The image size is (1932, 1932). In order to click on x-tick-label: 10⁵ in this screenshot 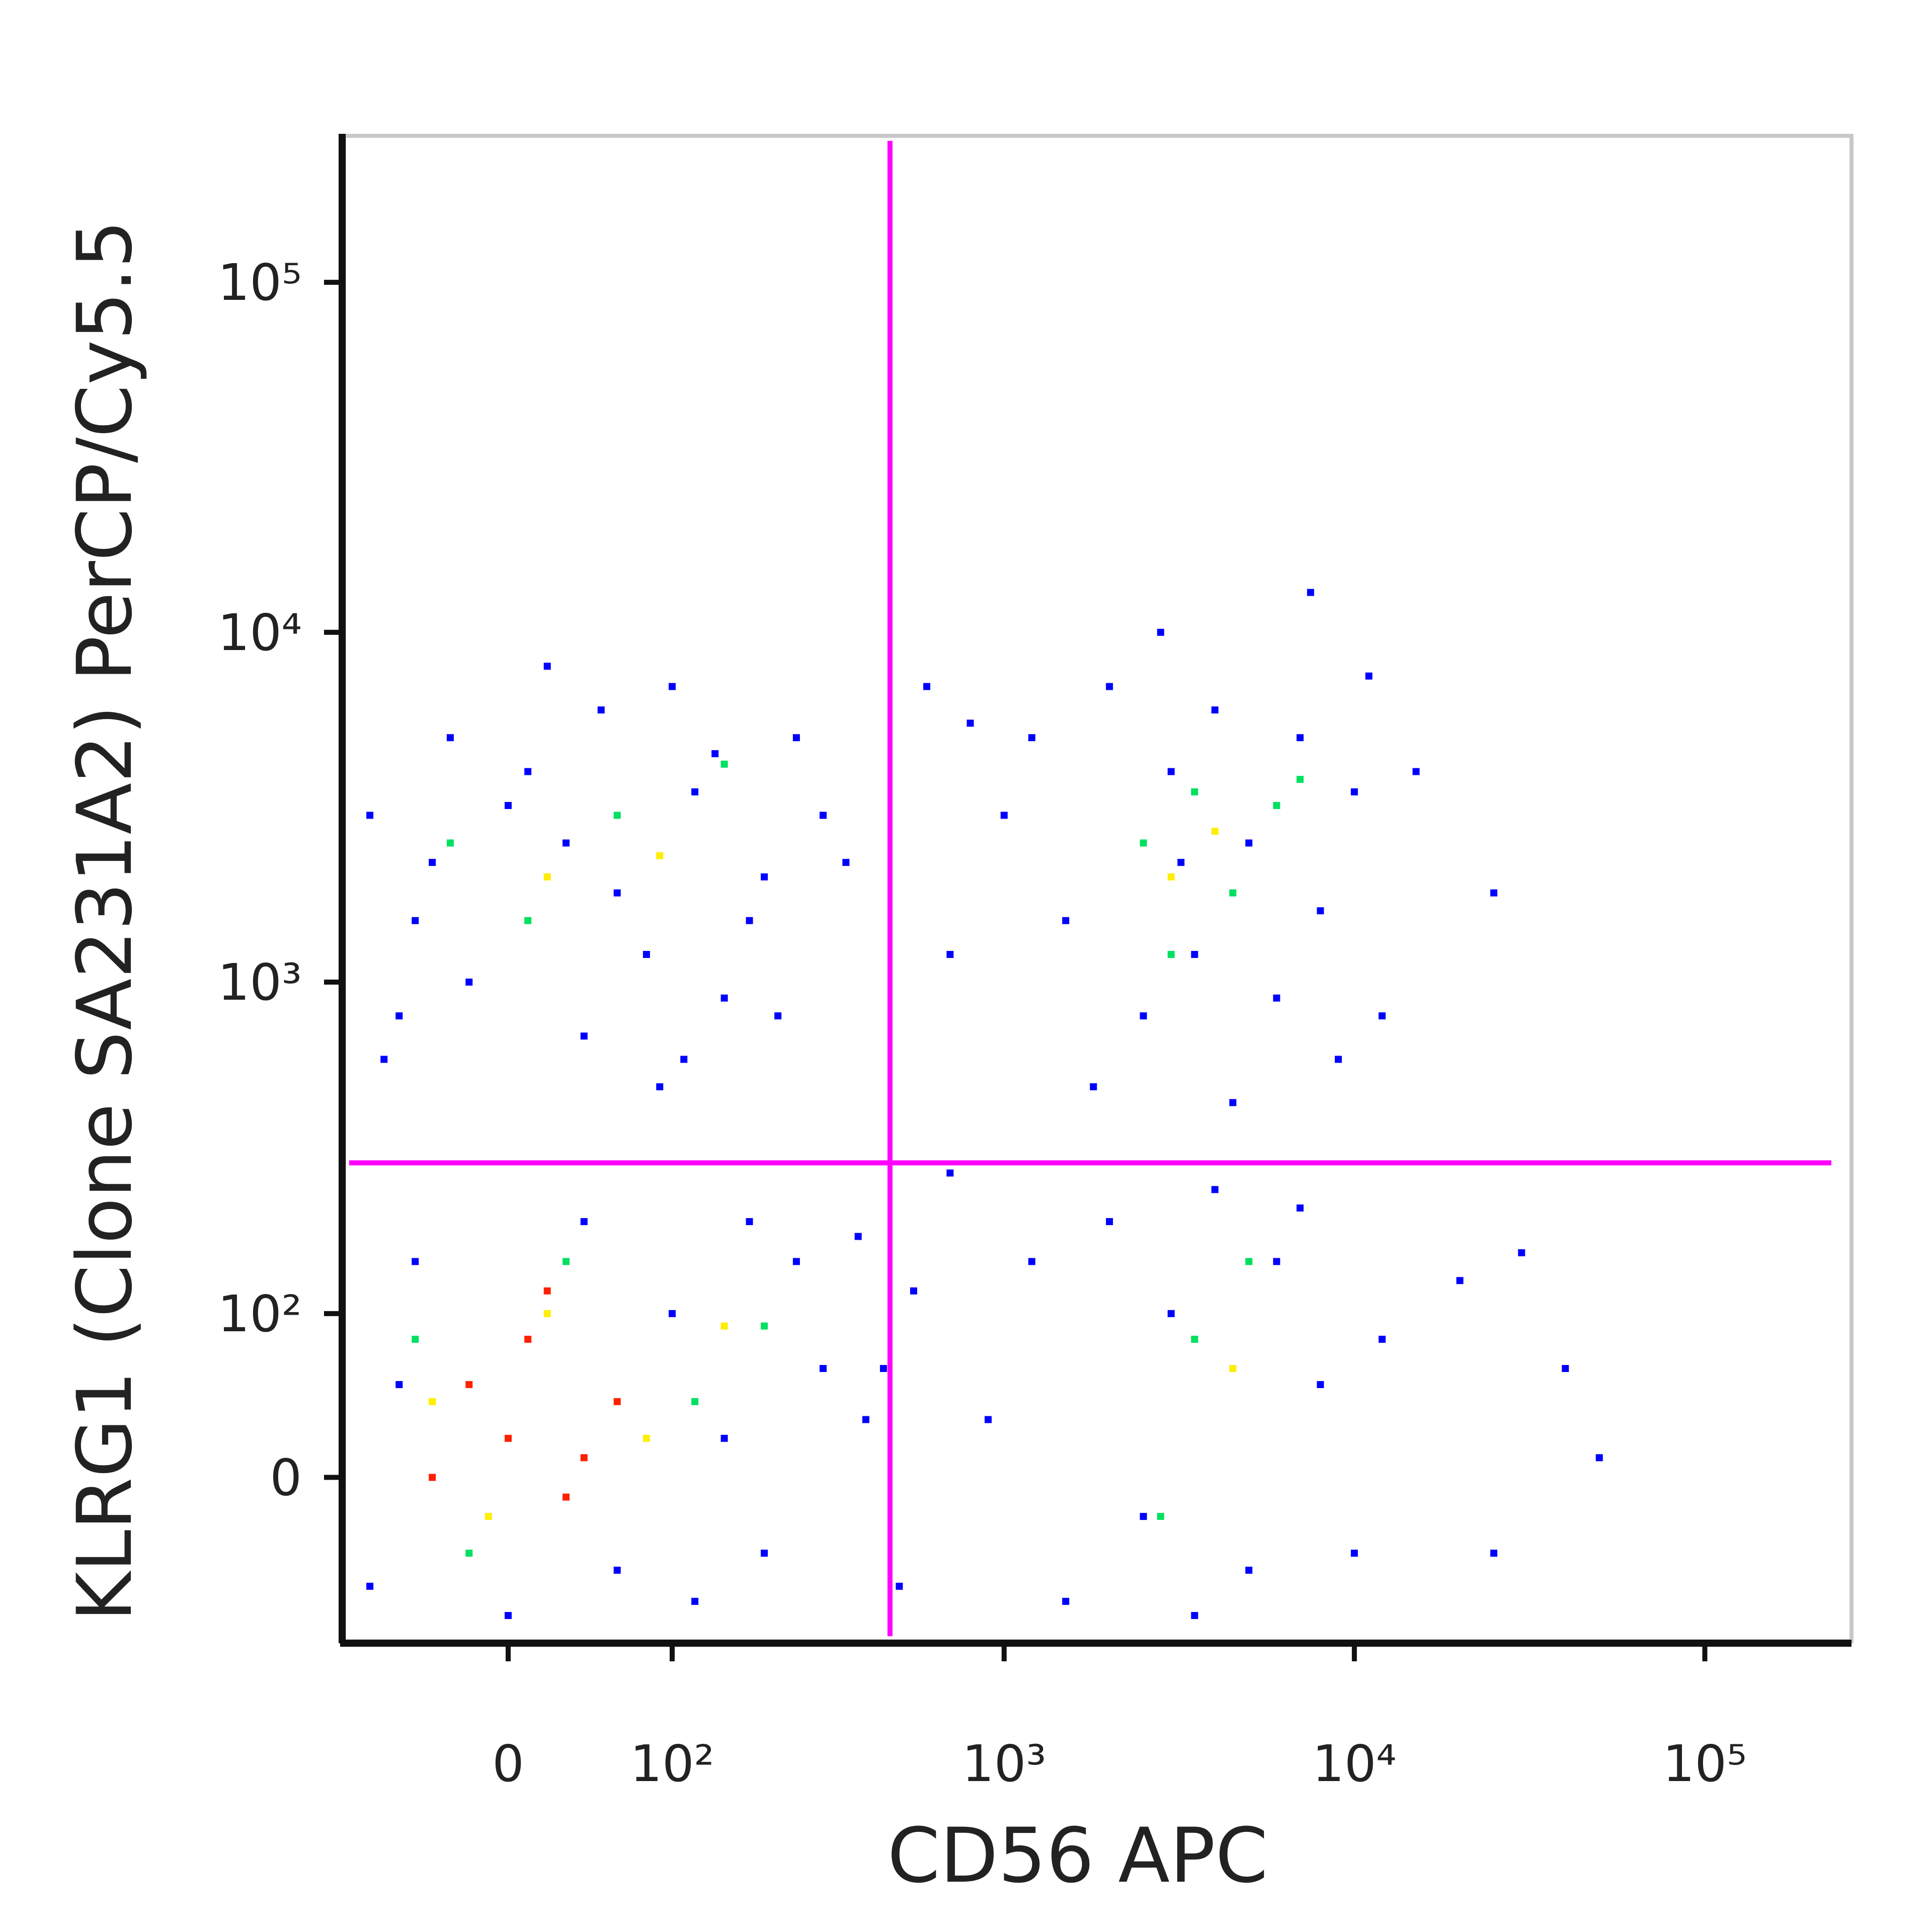, I will do `click(1705, 1764)`.